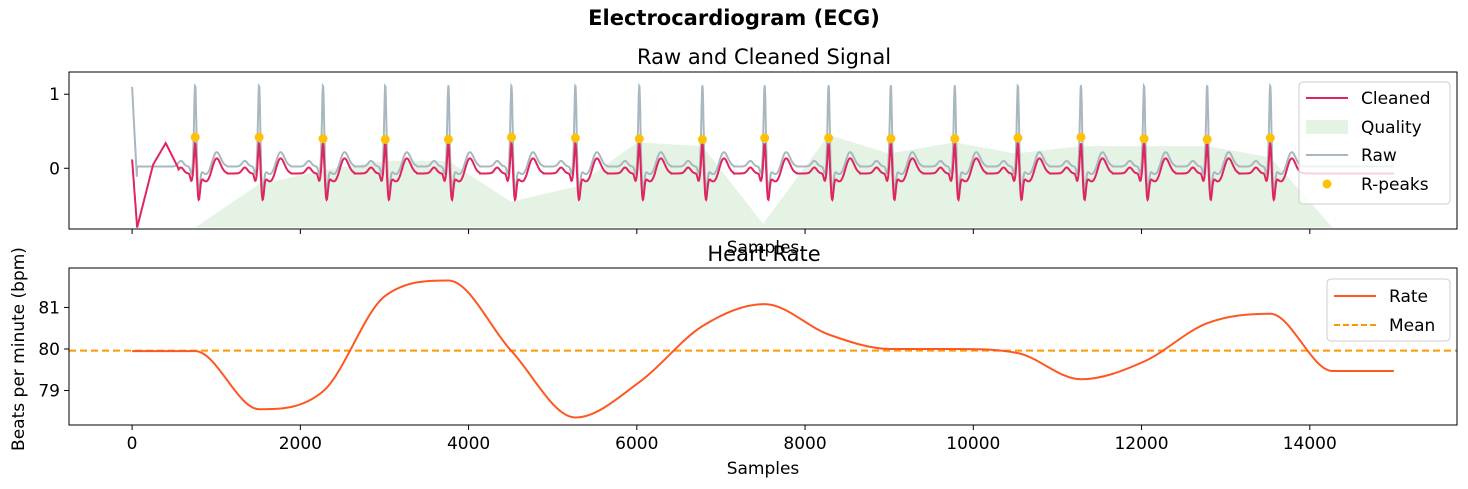 The image size is (1468, 489). What do you see at coordinates (1412, 326) in the screenshot?
I see `legend-mean-label: Mean` at bounding box center [1412, 326].